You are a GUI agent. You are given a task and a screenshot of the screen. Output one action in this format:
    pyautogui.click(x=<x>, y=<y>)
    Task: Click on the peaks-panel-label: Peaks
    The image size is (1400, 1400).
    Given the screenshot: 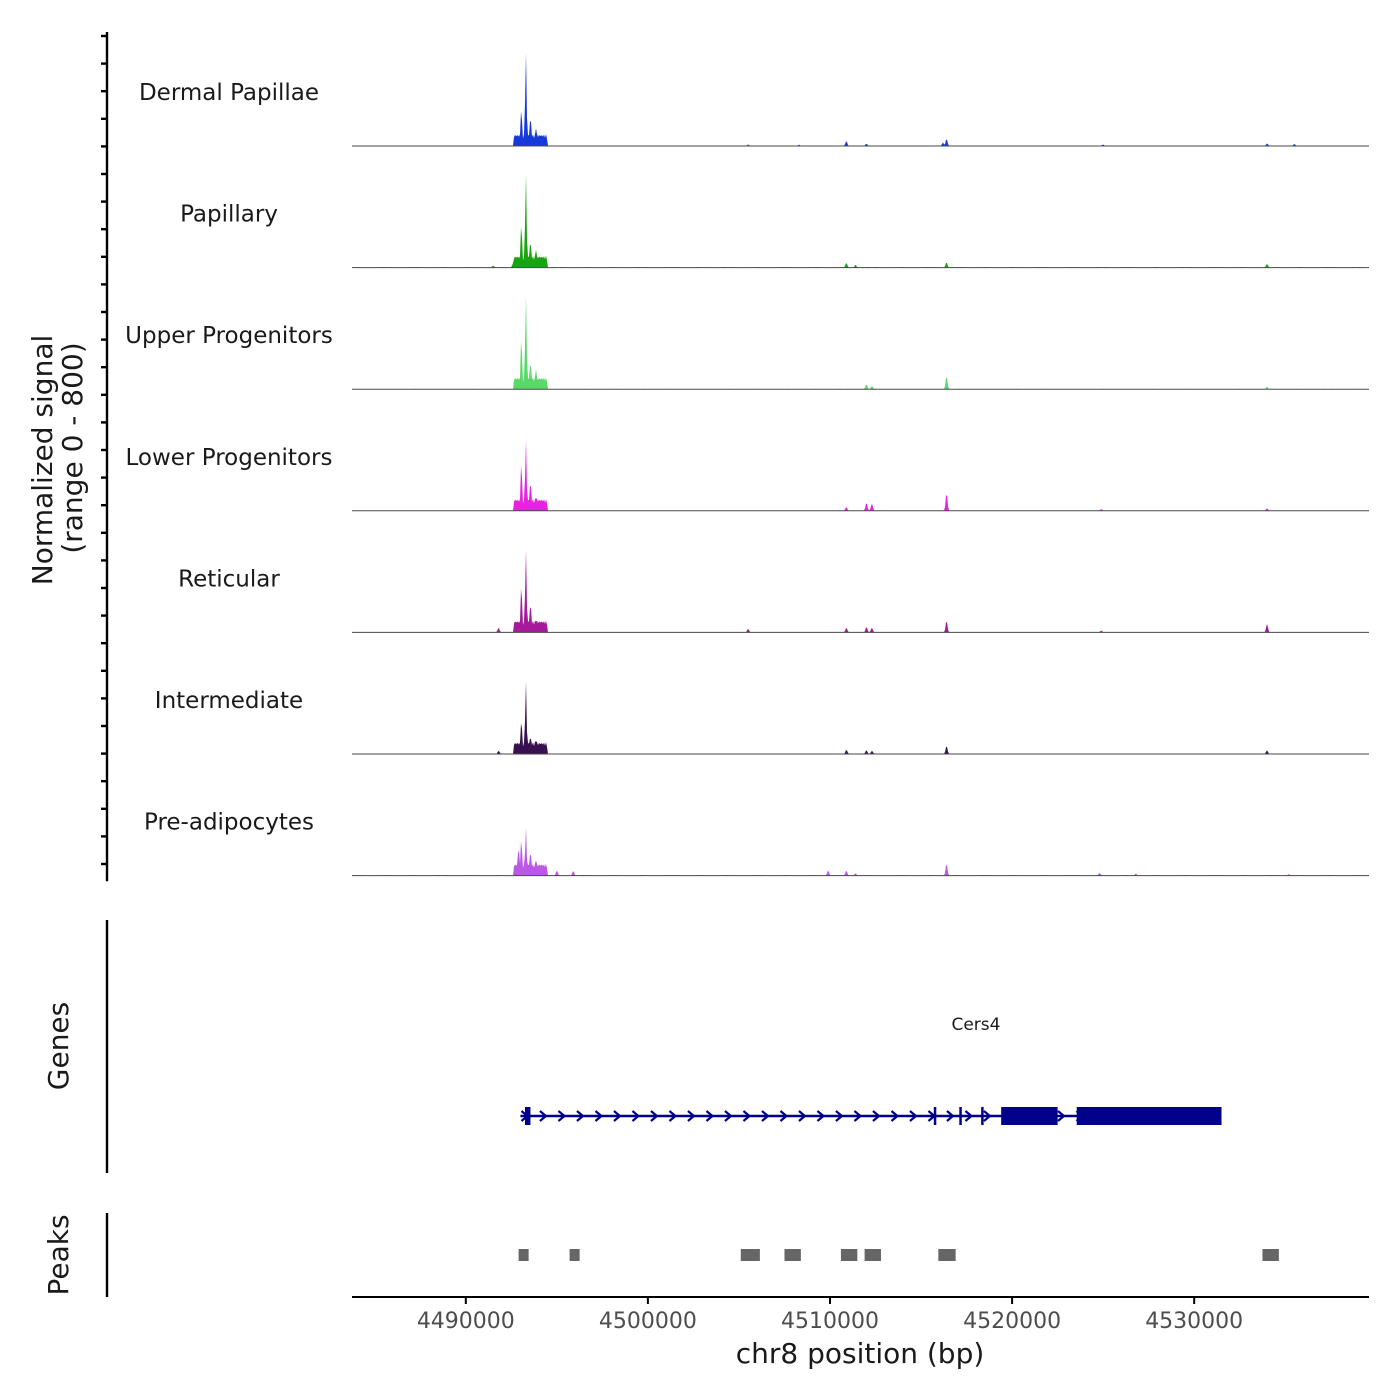 What is the action you would take?
    pyautogui.click(x=58, y=1254)
    